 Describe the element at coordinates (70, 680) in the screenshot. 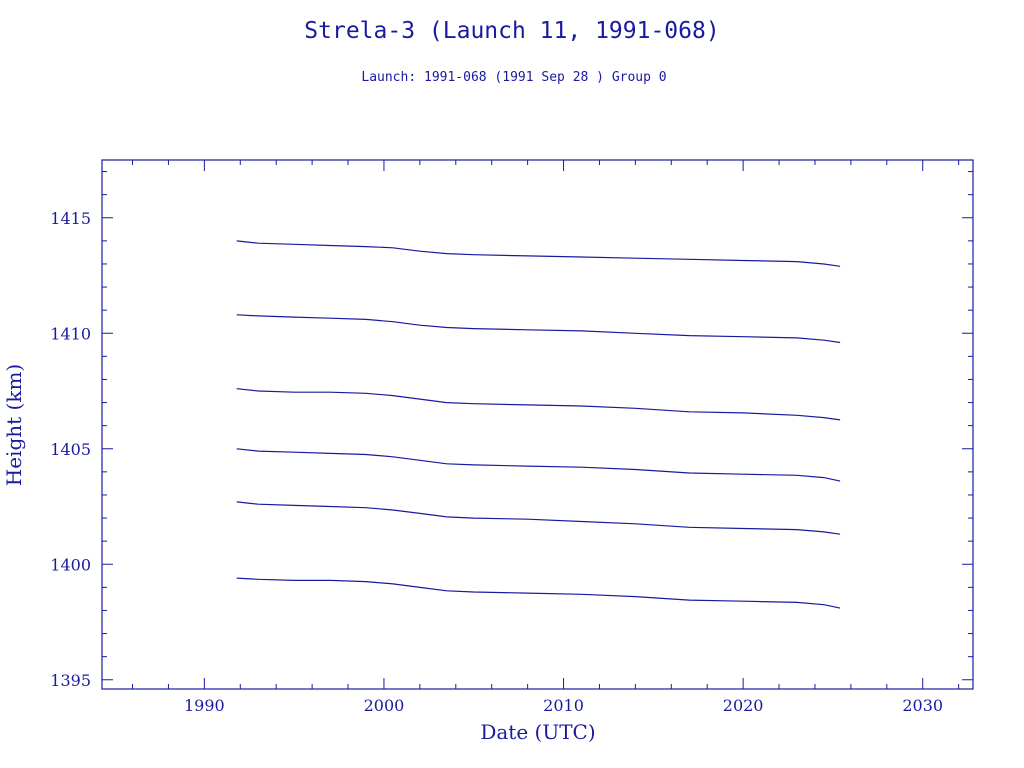

I see `y-tick-label: 1395` at that location.